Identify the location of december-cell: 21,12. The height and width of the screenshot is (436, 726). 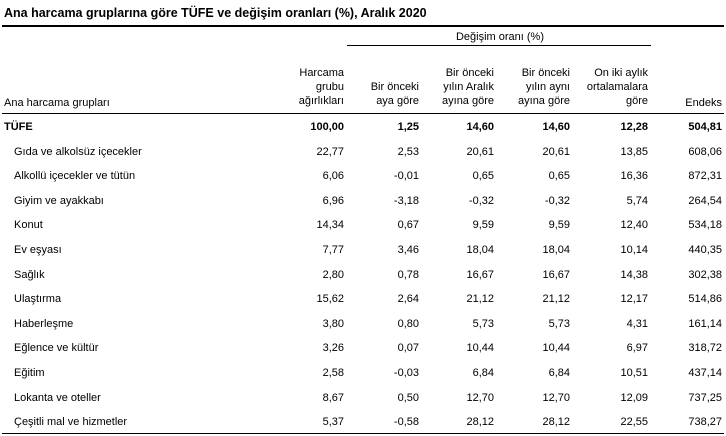
(480, 299).